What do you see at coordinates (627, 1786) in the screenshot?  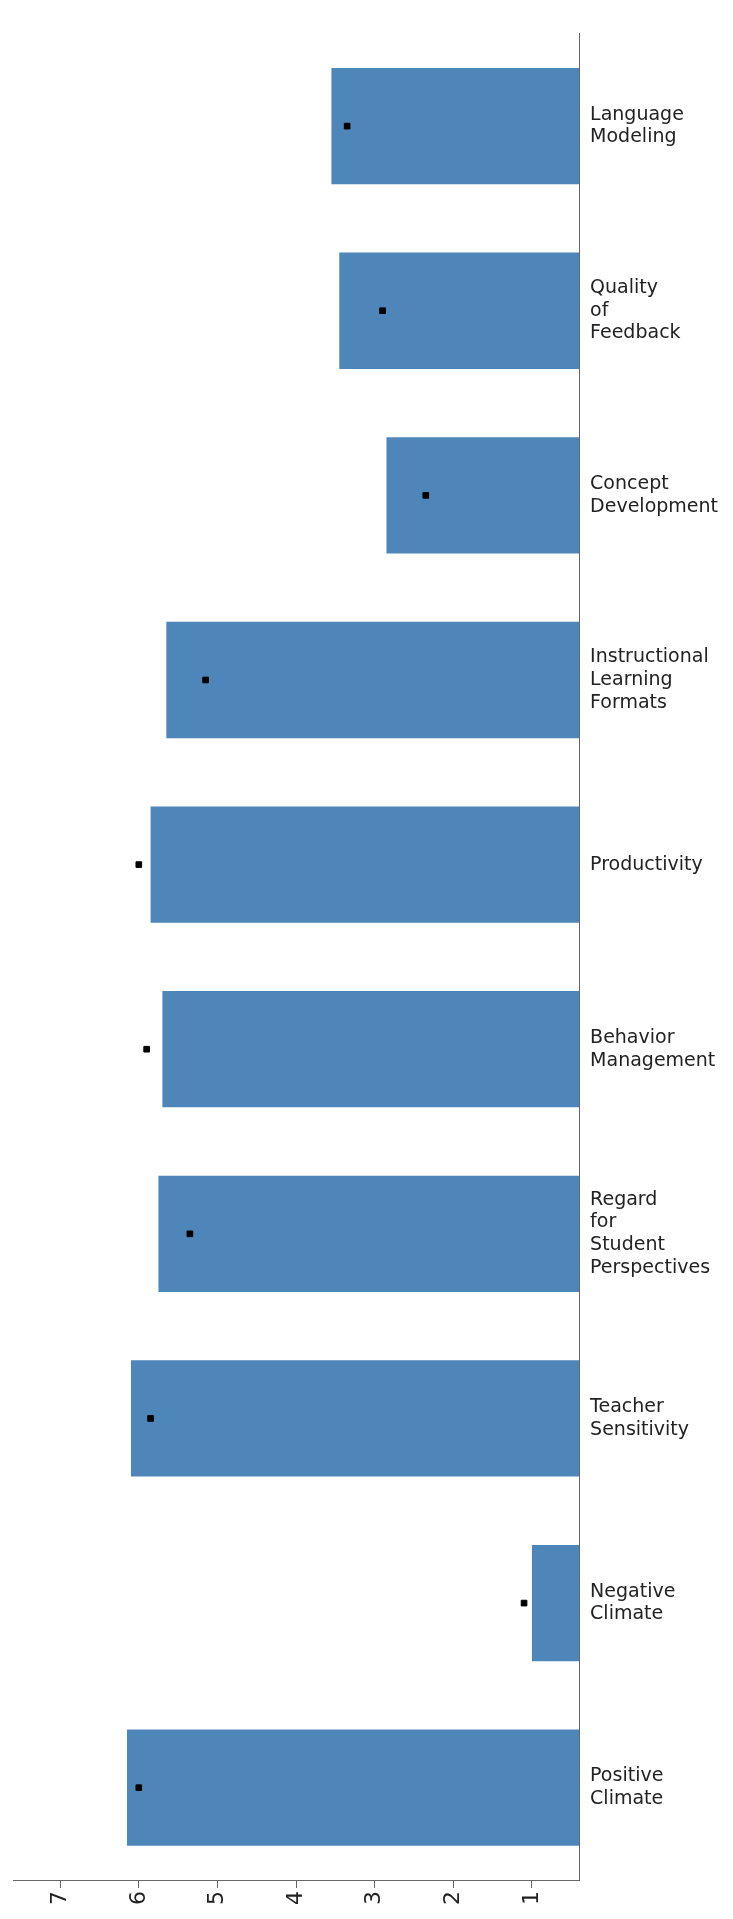 I see `y-tick-label: Positive Climate` at bounding box center [627, 1786].